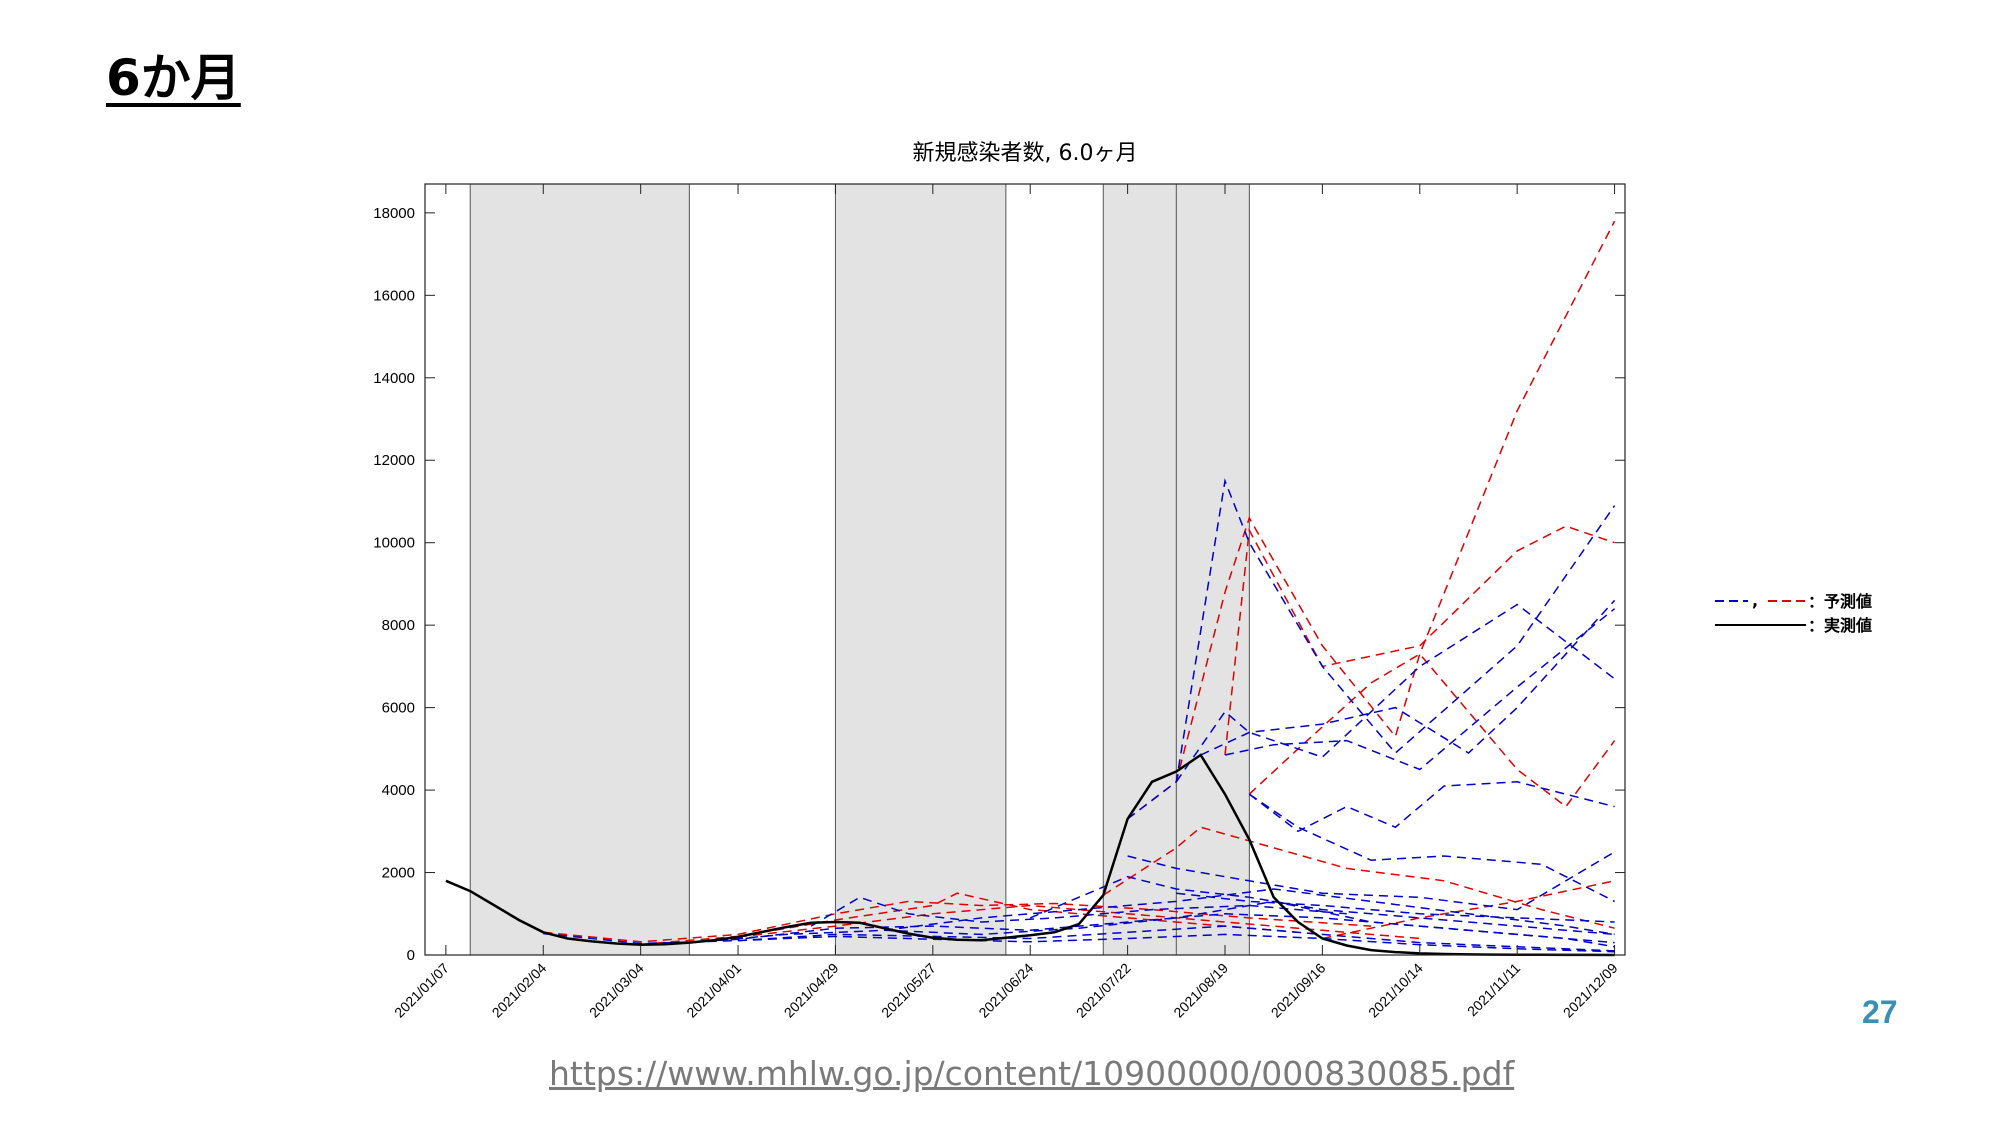 The width and height of the screenshot is (2000, 1125). I want to click on legend-comma: ,, so click(1755, 600).